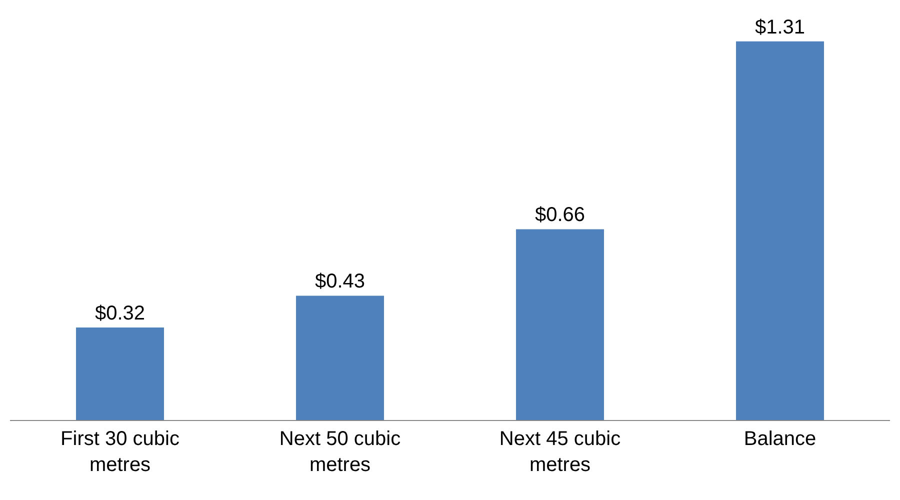 The image size is (900, 500). Describe the element at coordinates (340, 281) in the screenshot. I see `data-label: $0.43` at that location.